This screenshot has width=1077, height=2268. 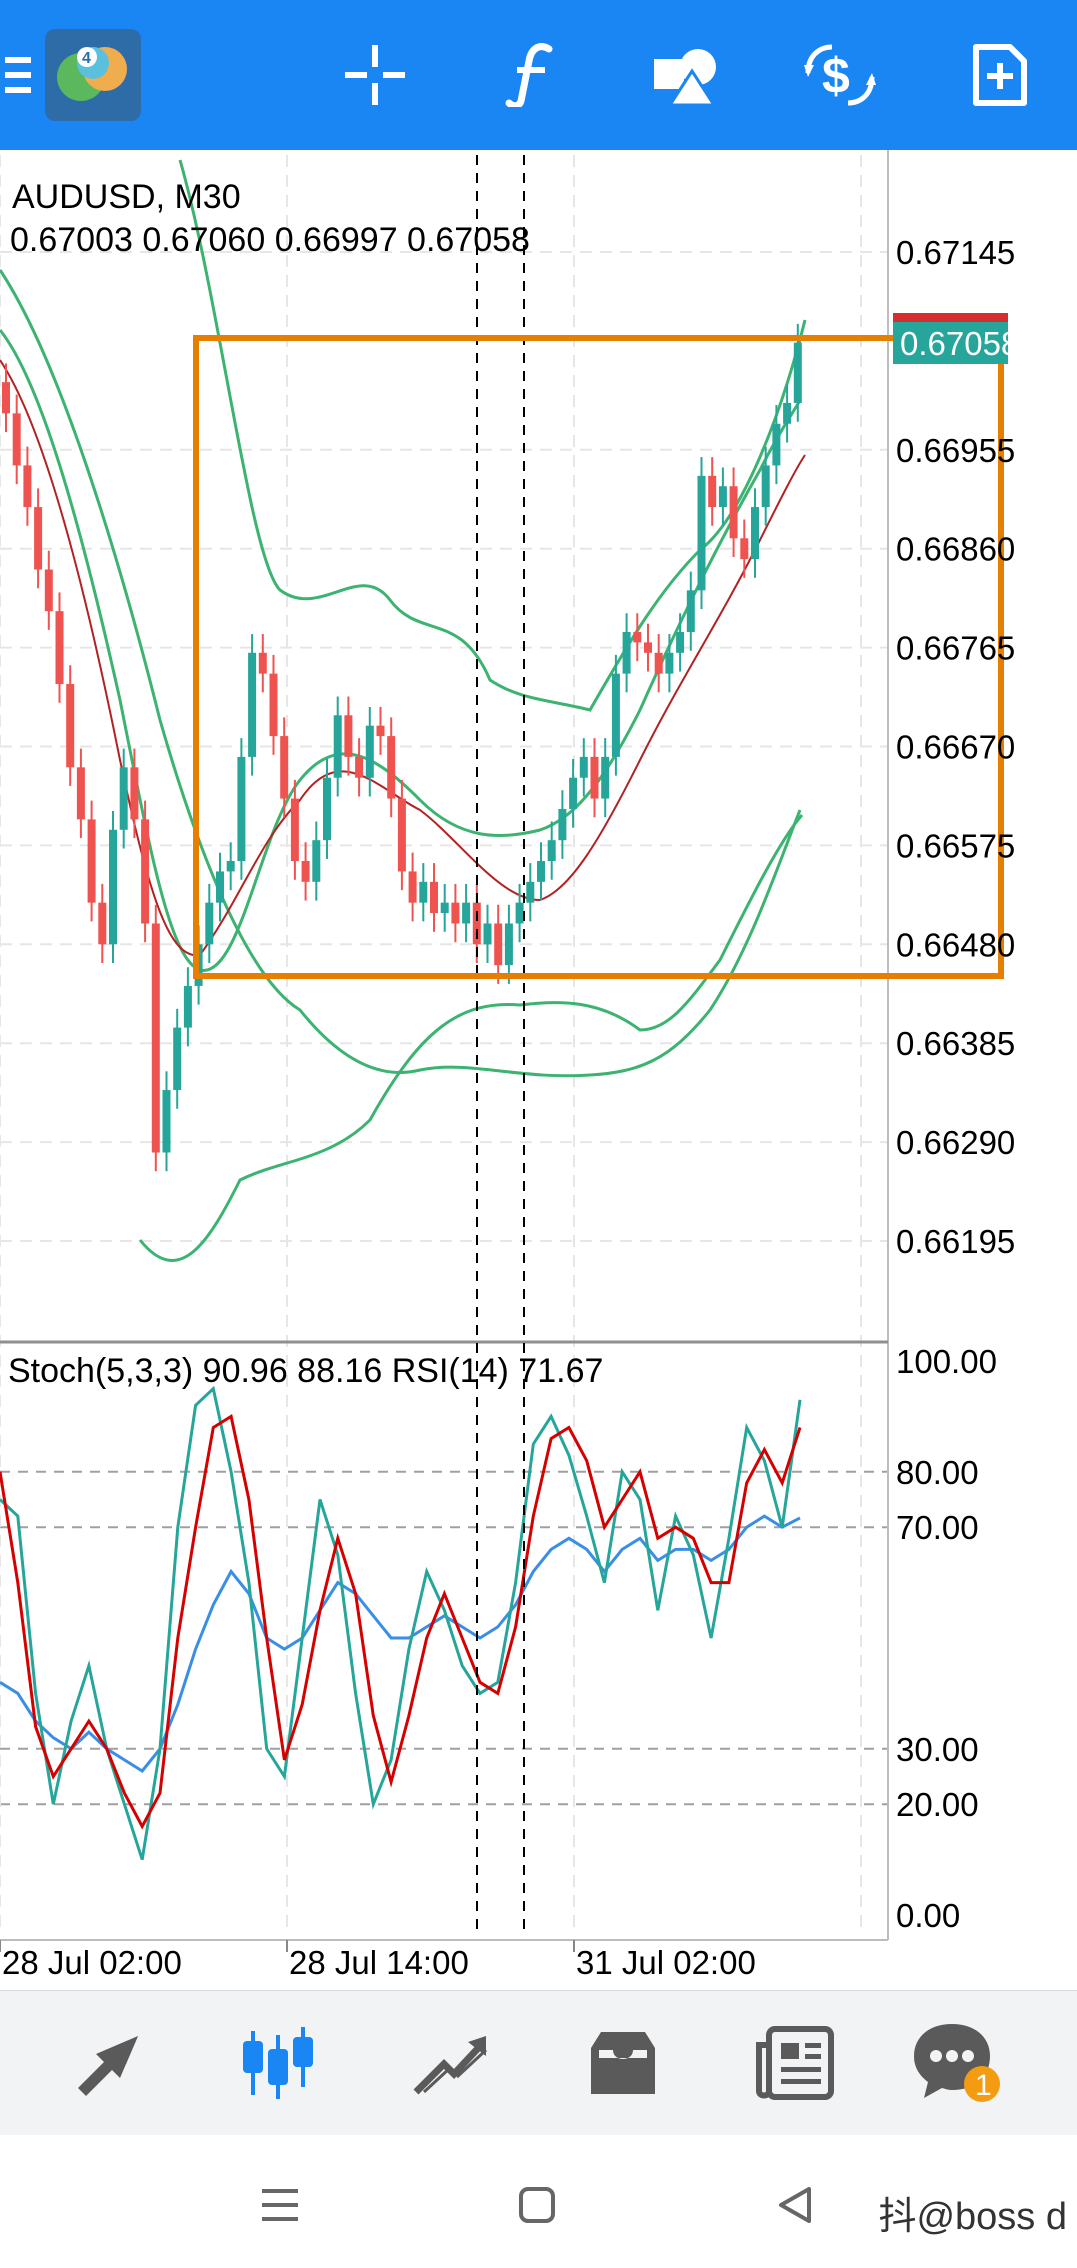 What do you see at coordinates (666, 1962) in the screenshot?
I see `time-tick-label: 31 Jul 02:00` at bounding box center [666, 1962].